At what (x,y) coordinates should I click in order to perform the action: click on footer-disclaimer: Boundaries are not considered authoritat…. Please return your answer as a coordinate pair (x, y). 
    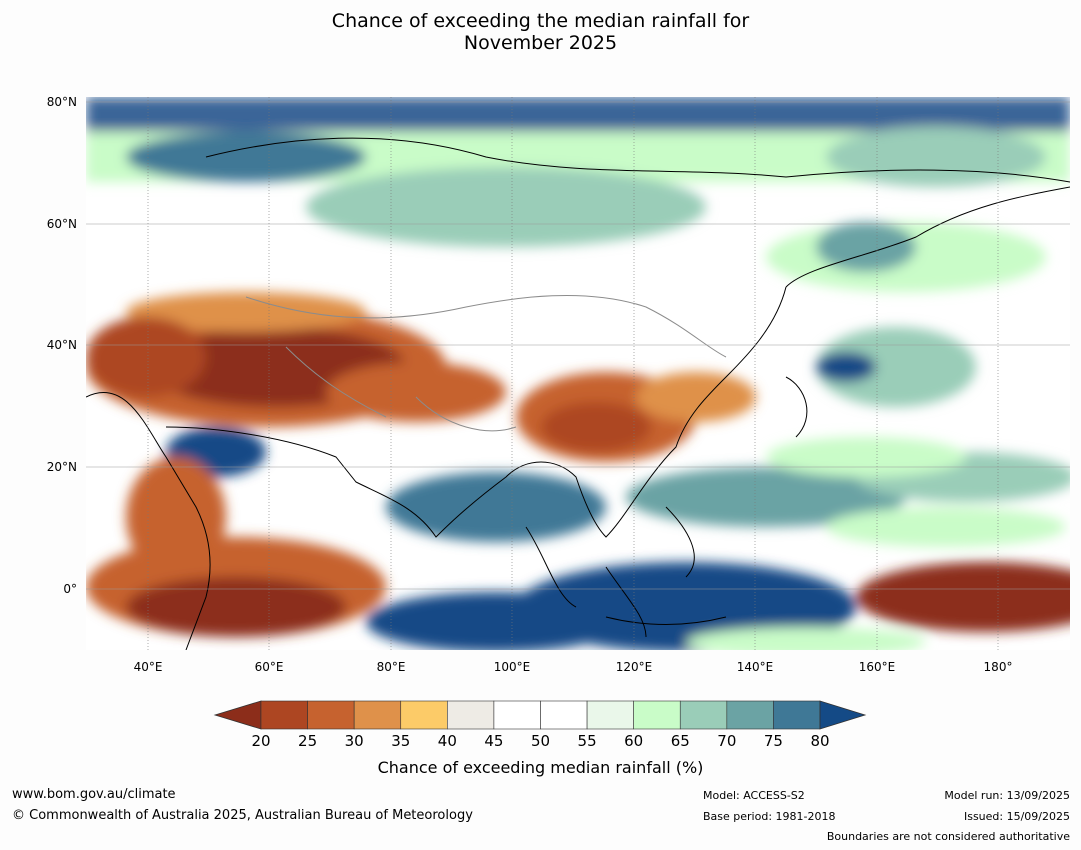
    Looking at the image, I should click on (948, 836).